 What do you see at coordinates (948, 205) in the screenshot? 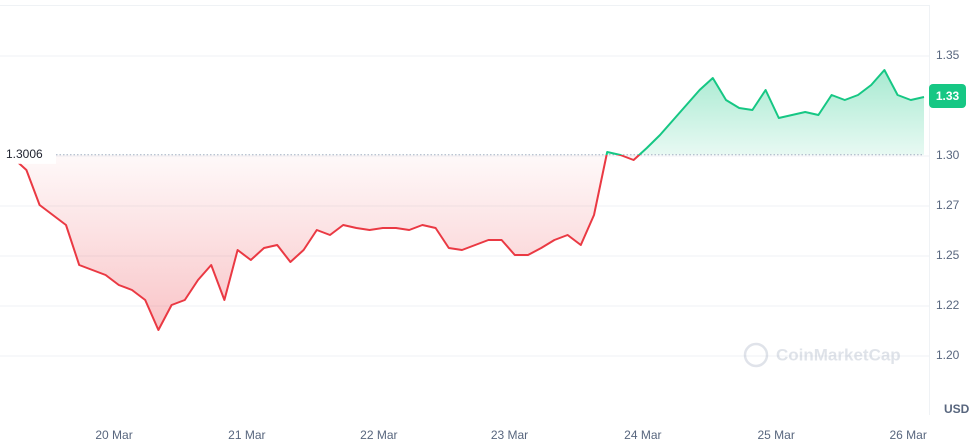
I see `y-tick-label: 1.27` at bounding box center [948, 205].